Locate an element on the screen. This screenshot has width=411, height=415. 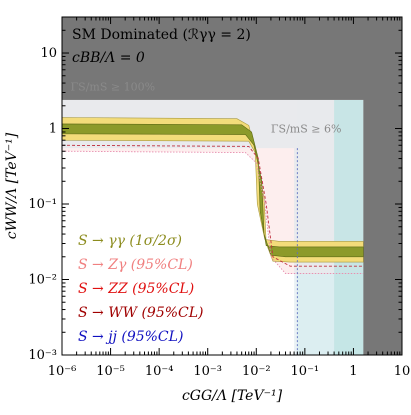
x-tick-label: 1 is located at coordinates (353, 371).